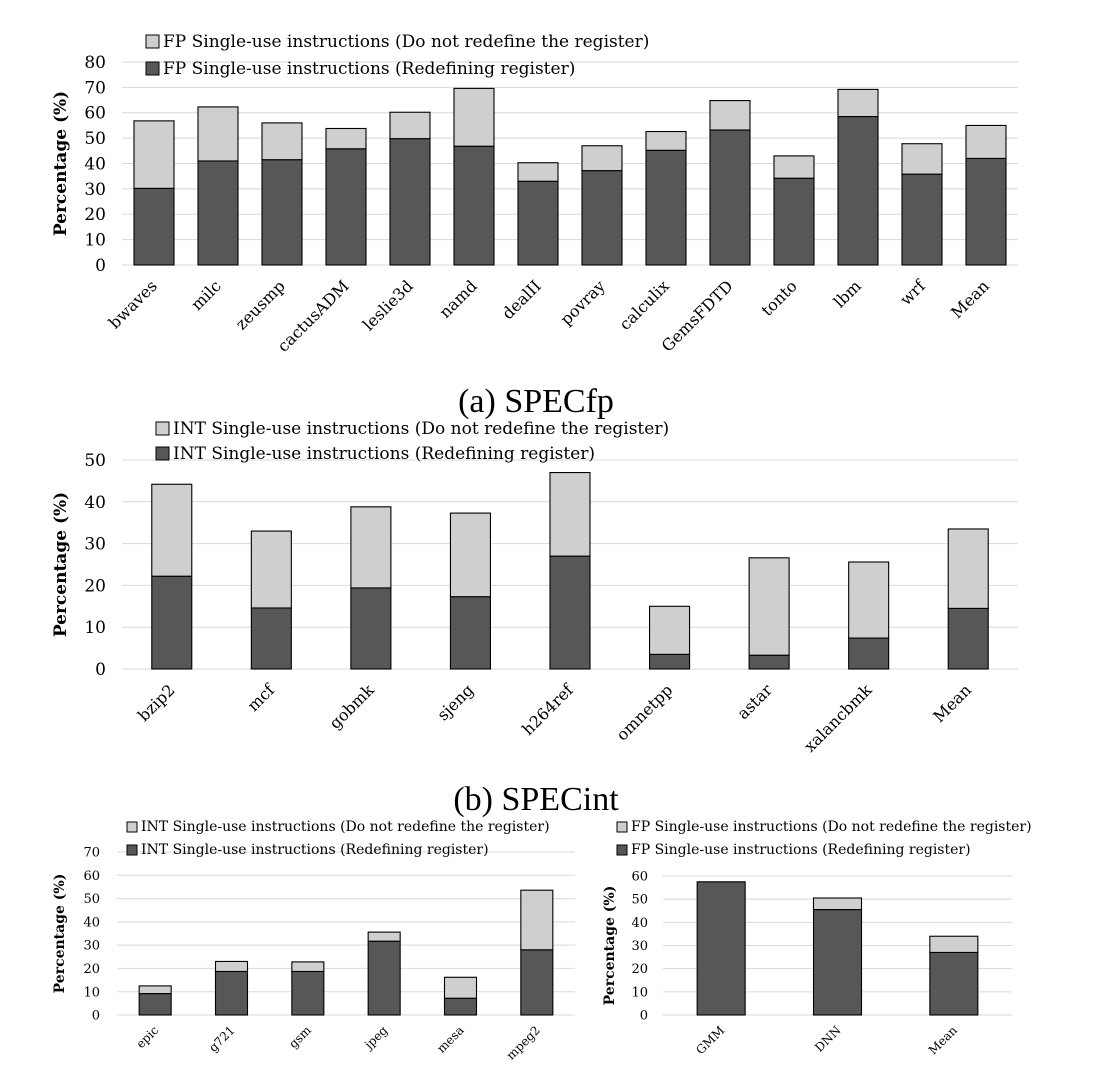  I want to click on category-label: leslie3d, so click(388, 305).